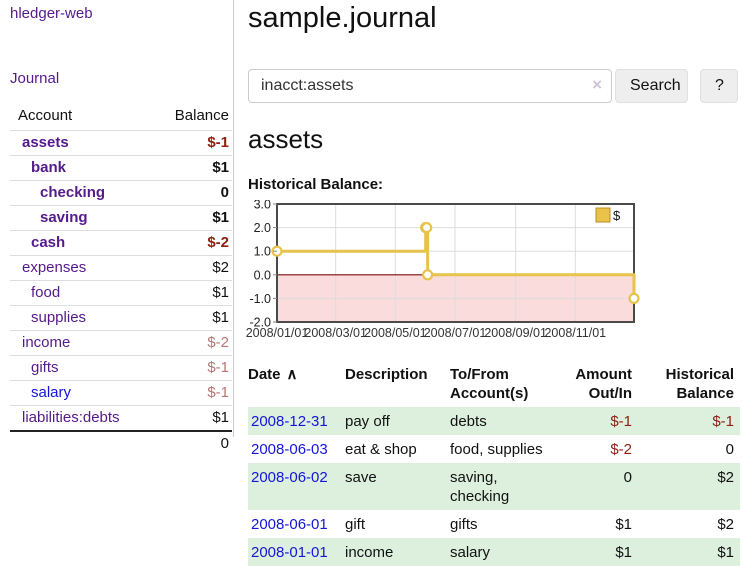  I want to click on y-tick-label: 0.0, so click(262, 275).